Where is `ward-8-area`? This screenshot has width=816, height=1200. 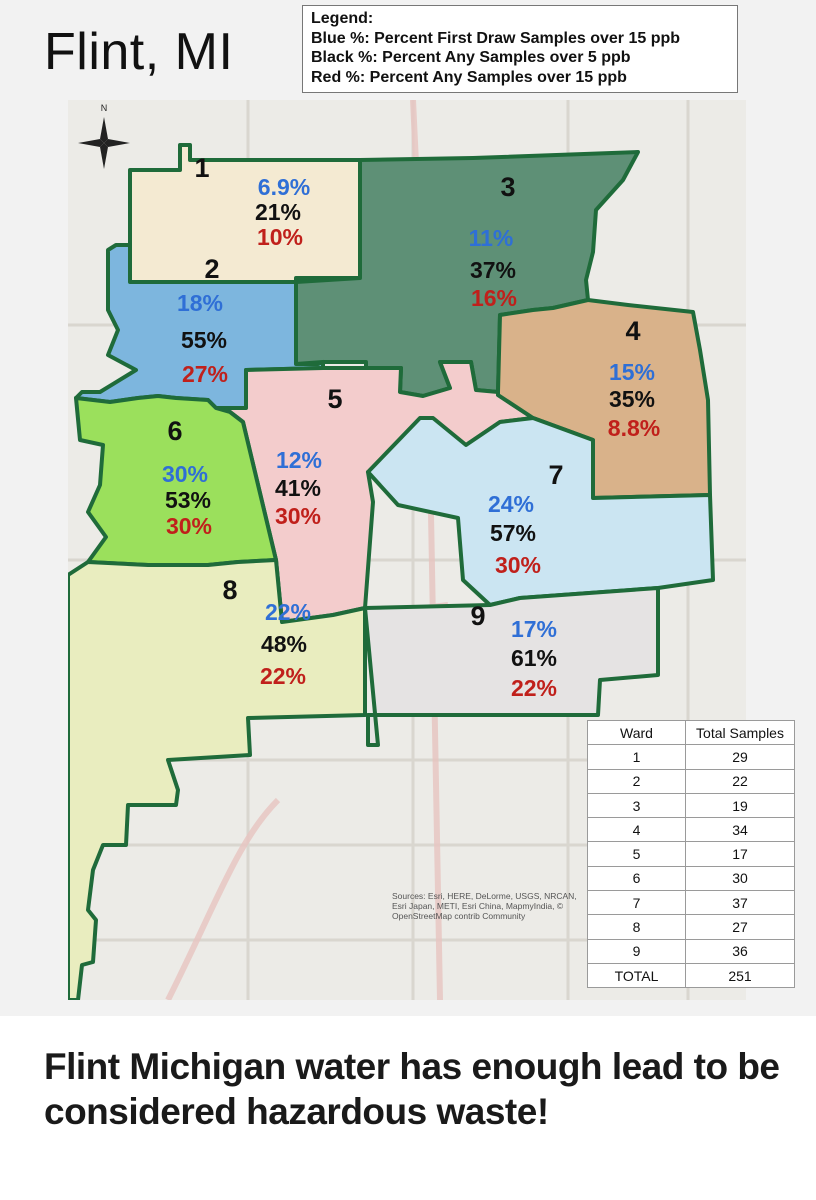
ward-8-area is located at coordinates (217, 779).